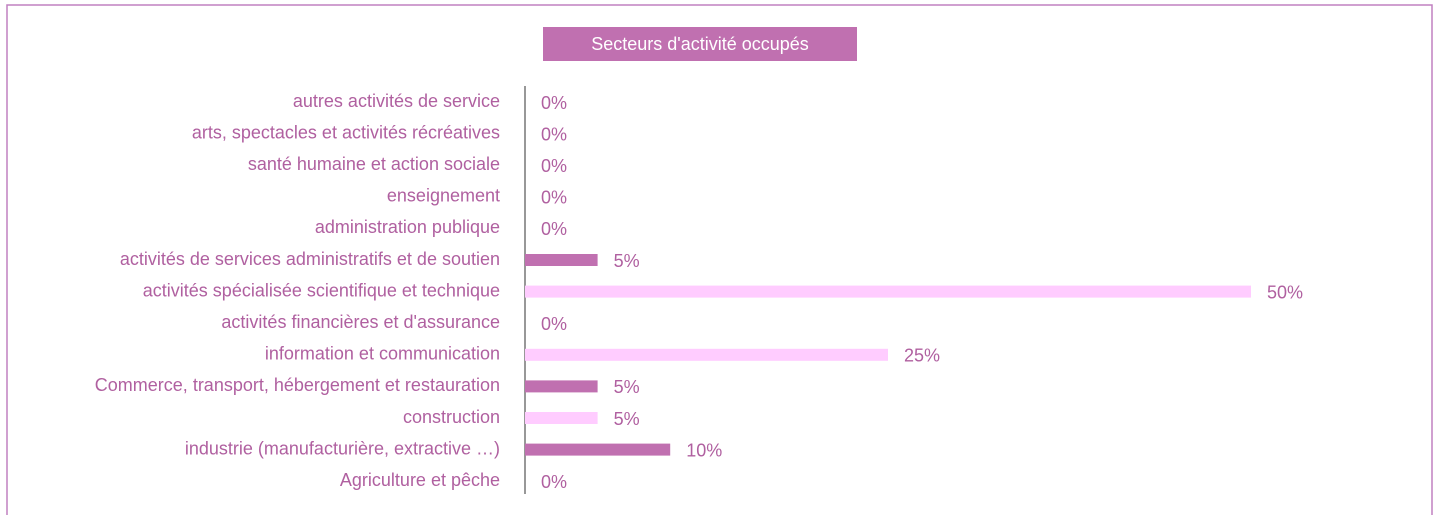  What do you see at coordinates (420, 480) in the screenshot?
I see `category-label: Agriculture et pêche` at bounding box center [420, 480].